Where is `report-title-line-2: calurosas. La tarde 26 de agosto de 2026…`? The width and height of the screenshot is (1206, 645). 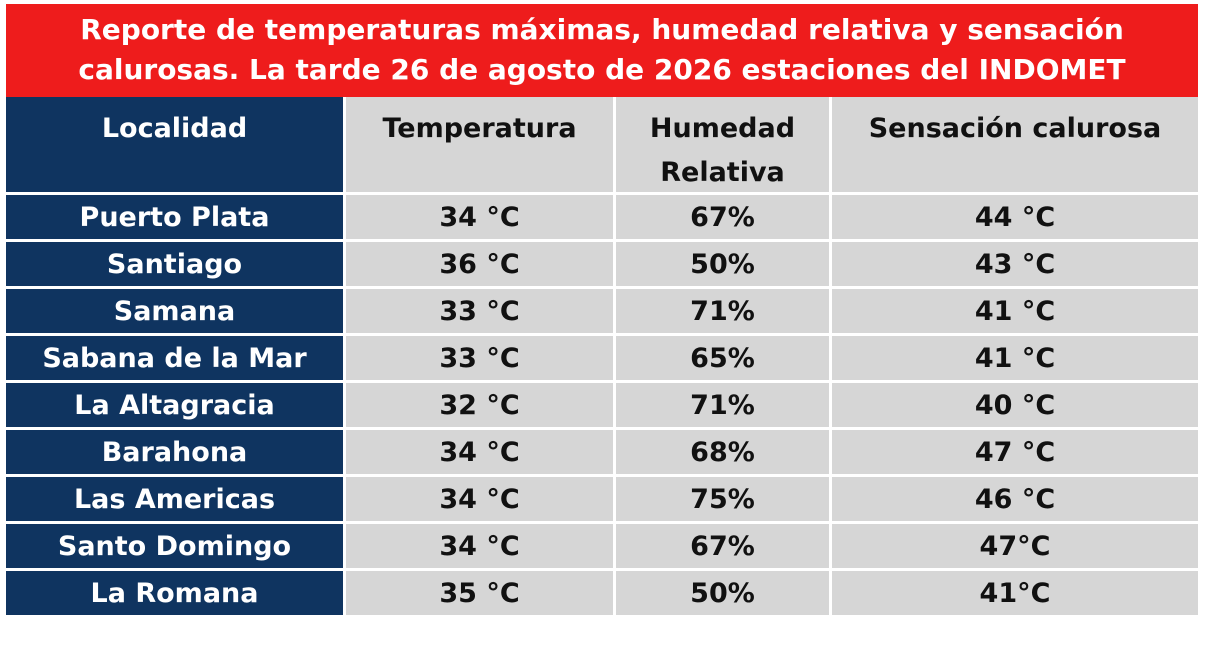
report-title-line-2: calurosas. La tarde 26 de agosto de 2026… is located at coordinates (602, 69).